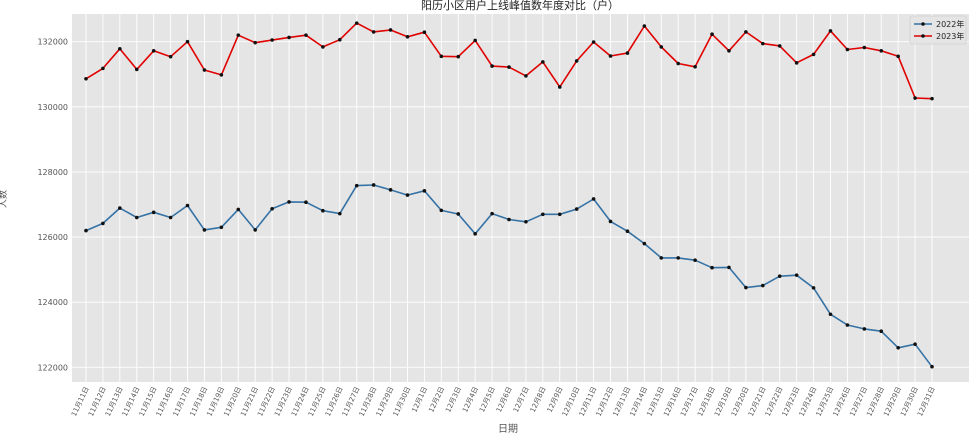  What do you see at coordinates (419, 399) in the screenshot?
I see `x-tick-label: 12月1日` at bounding box center [419, 399].